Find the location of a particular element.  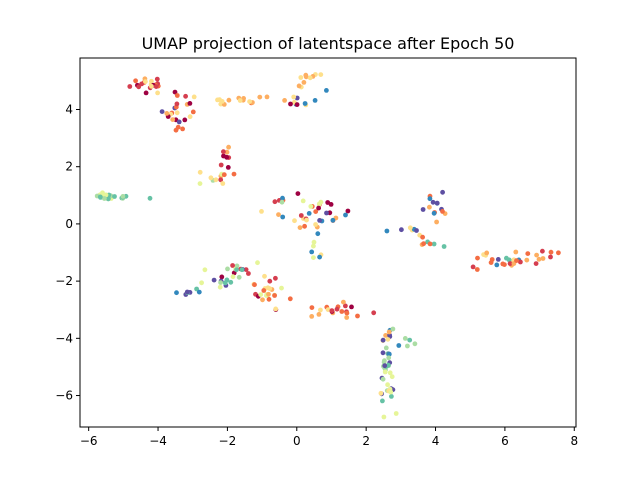

x-tick-label: 0 is located at coordinates (297, 441).